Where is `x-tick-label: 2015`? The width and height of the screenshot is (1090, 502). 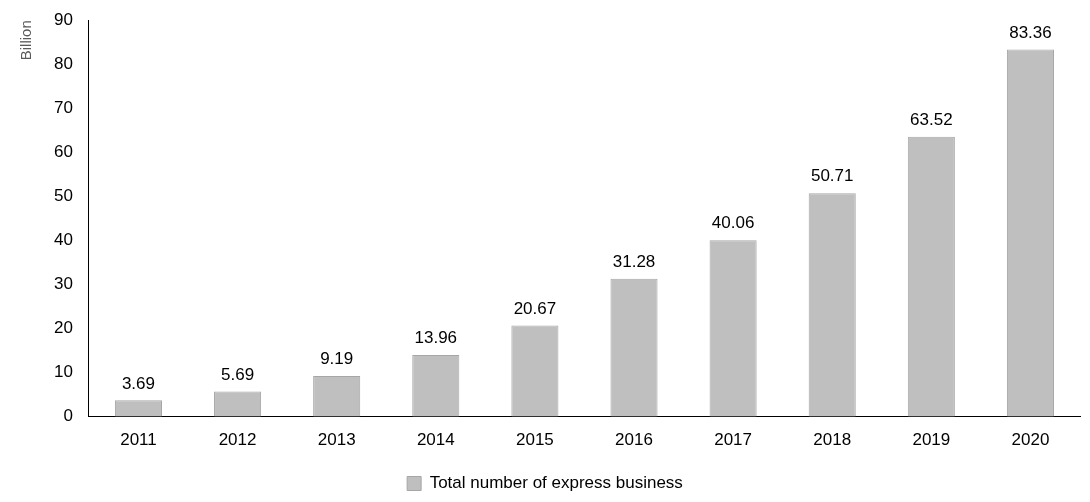 x-tick-label: 2015 is located at coordinates (534, 440).